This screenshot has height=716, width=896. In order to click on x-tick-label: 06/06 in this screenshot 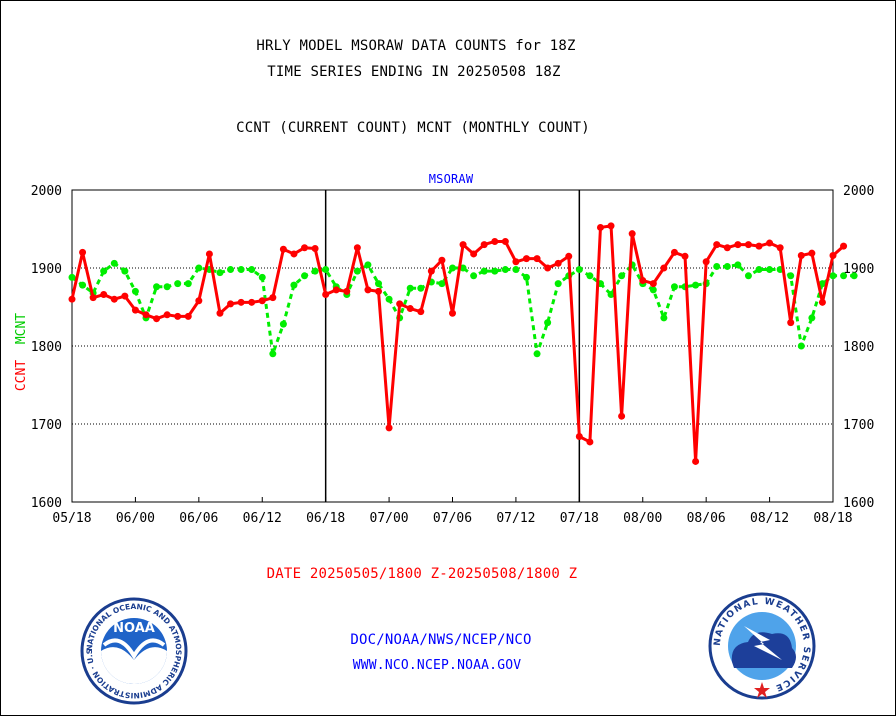, I will do `click(198, 518)`.